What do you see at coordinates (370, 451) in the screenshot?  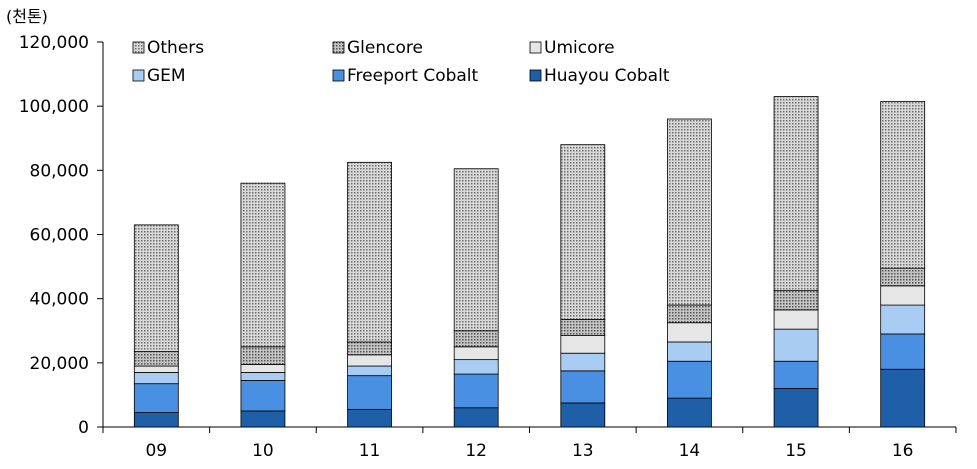 I see `x-tick-label: 11` at bounding box center [370, 451].